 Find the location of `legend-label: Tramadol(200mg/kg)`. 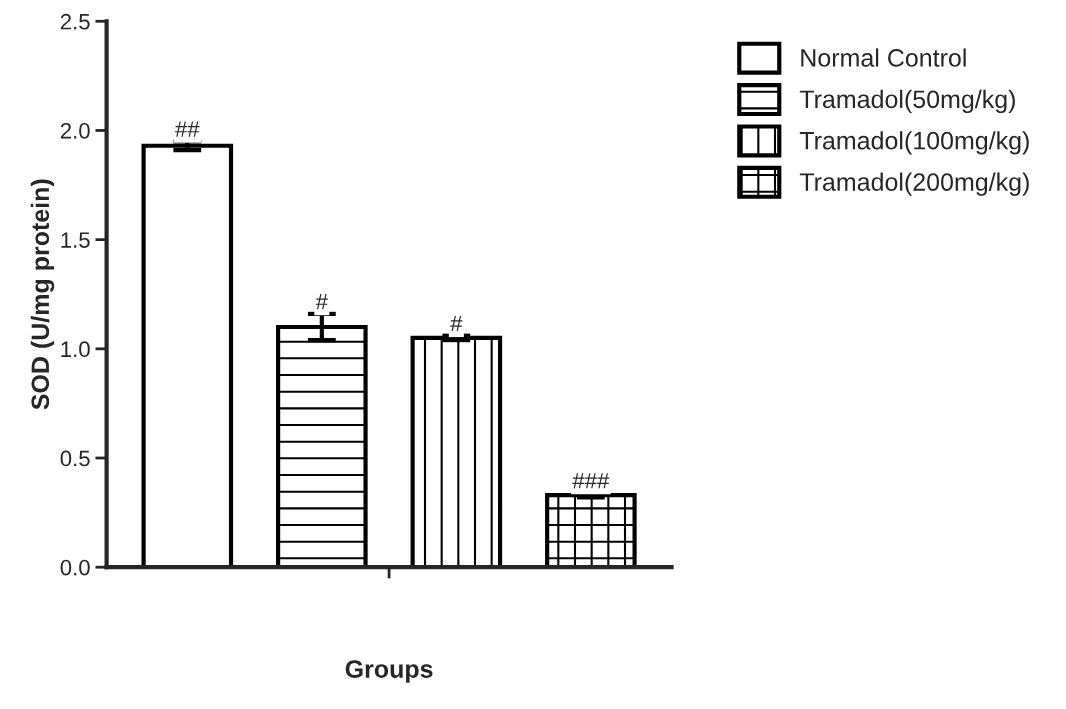

legend-label: Tramadol(200mg/kg) is located at coordinates (914, 184).